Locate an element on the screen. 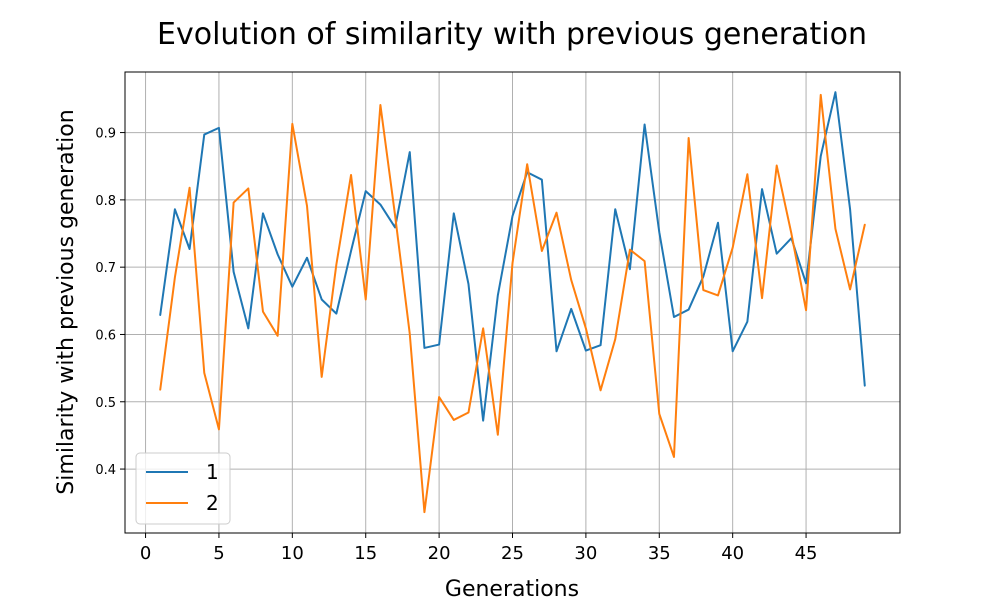 The height and width of the screenshot is (600, 1000). legend-label-2: 2 is located at coordinates (212, 503).